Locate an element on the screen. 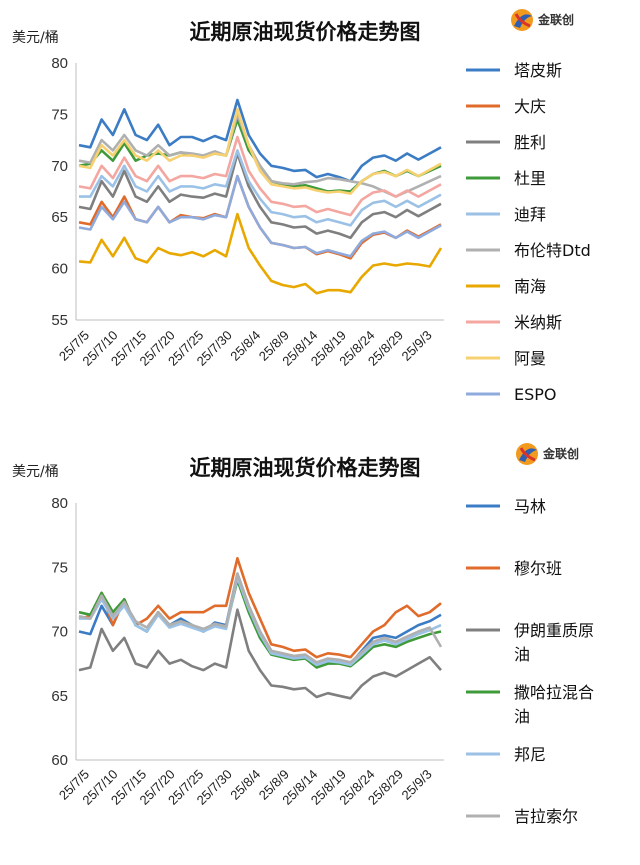 This screenshot has width=640, height=865. legend-label: 胜利 is located at coordinates (530, 142).